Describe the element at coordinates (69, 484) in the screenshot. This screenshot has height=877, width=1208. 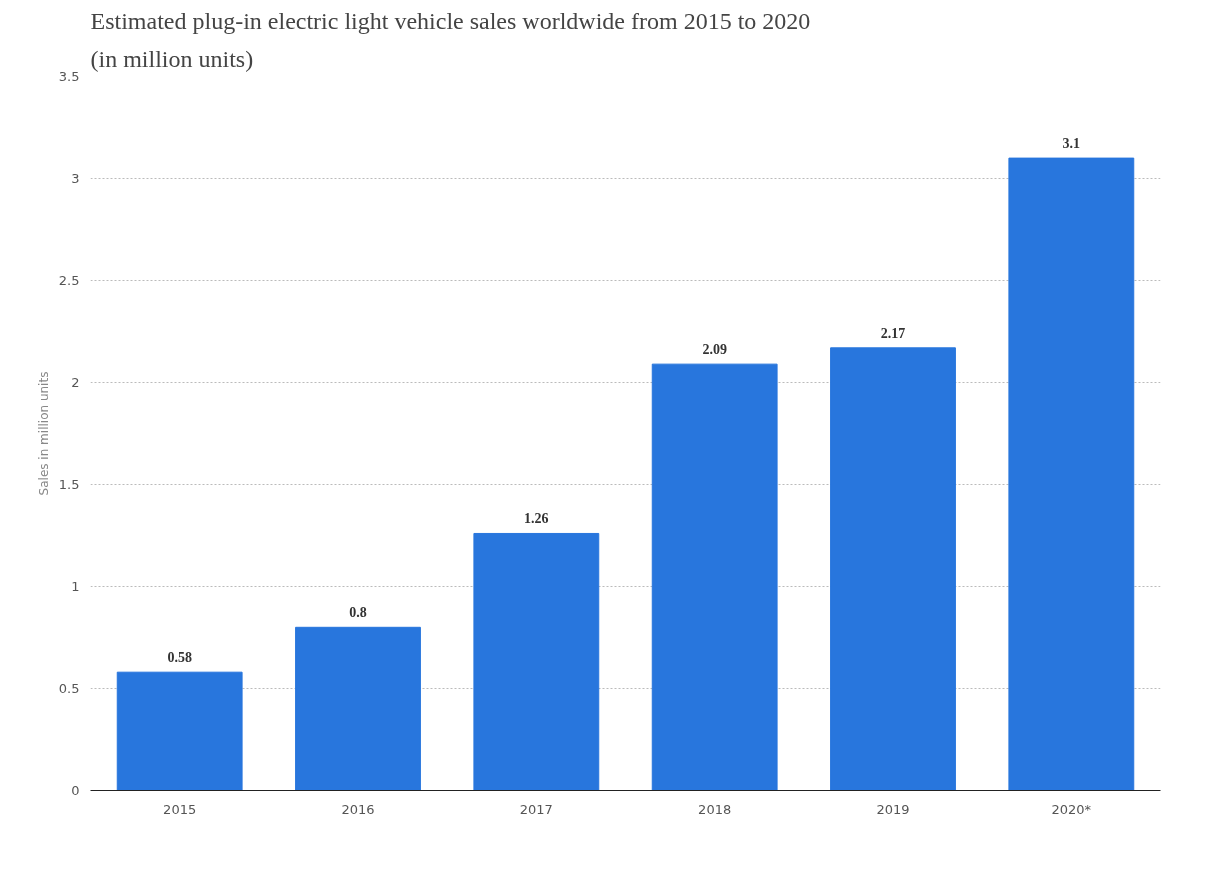
I see `y-tick-label: 1.5` at that location.